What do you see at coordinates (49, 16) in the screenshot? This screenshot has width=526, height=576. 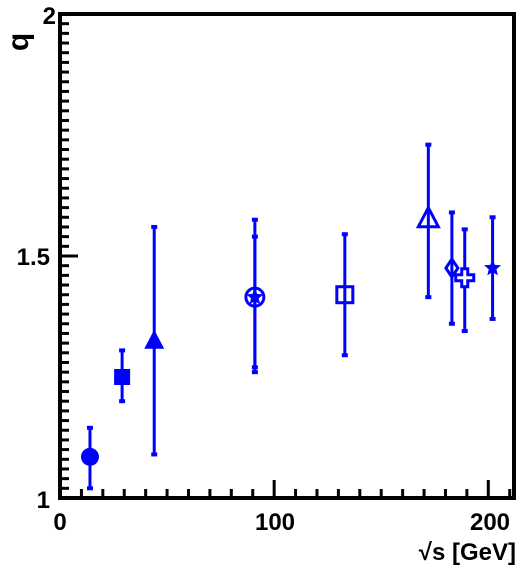 I see `y-tick-label-2: 2` at bounding box center [49, 16].